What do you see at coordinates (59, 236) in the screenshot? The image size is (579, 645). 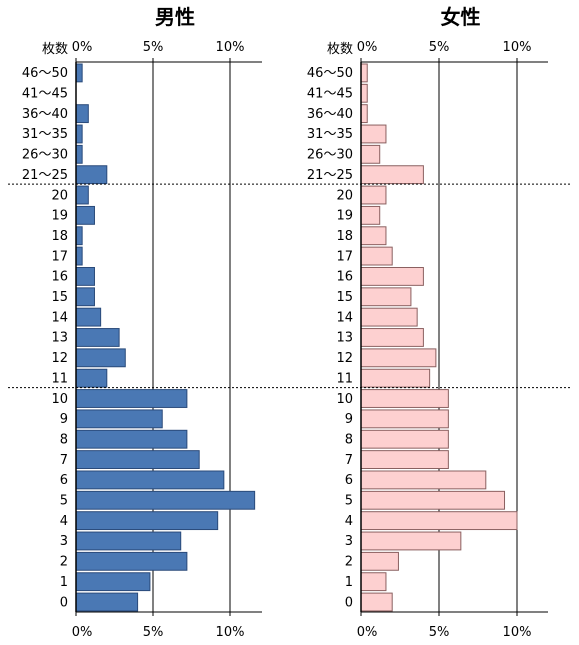 I see `category-label-male-8: 18` at bounding box center [59, 236].